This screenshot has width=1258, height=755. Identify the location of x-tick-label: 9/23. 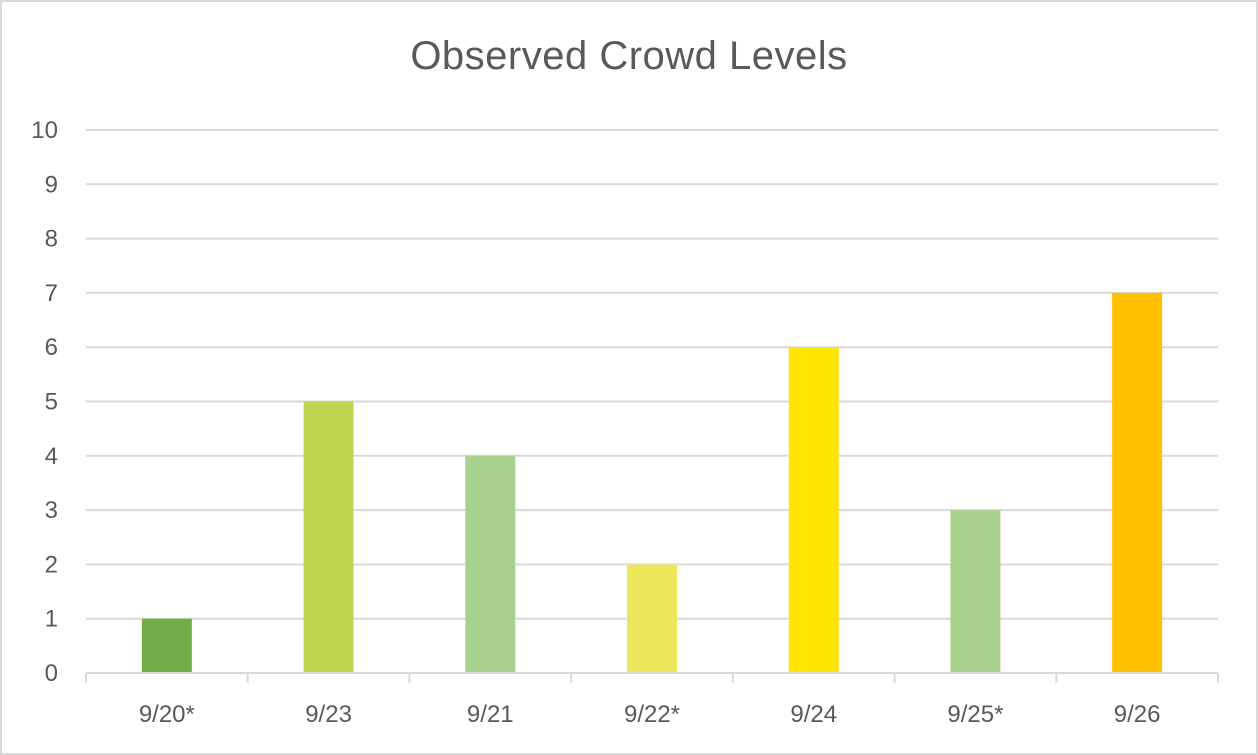
(328, 714).